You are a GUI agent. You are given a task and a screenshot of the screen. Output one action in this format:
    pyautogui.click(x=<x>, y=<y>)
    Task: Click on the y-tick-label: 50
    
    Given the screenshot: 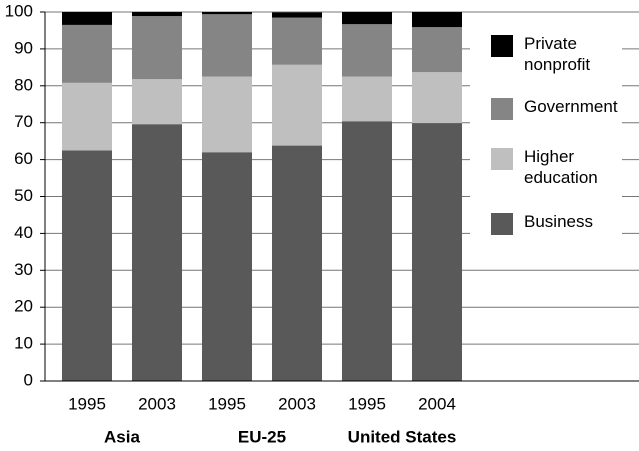 What is the action you would take?
    pyautogui.click(x=23, y=195)
    